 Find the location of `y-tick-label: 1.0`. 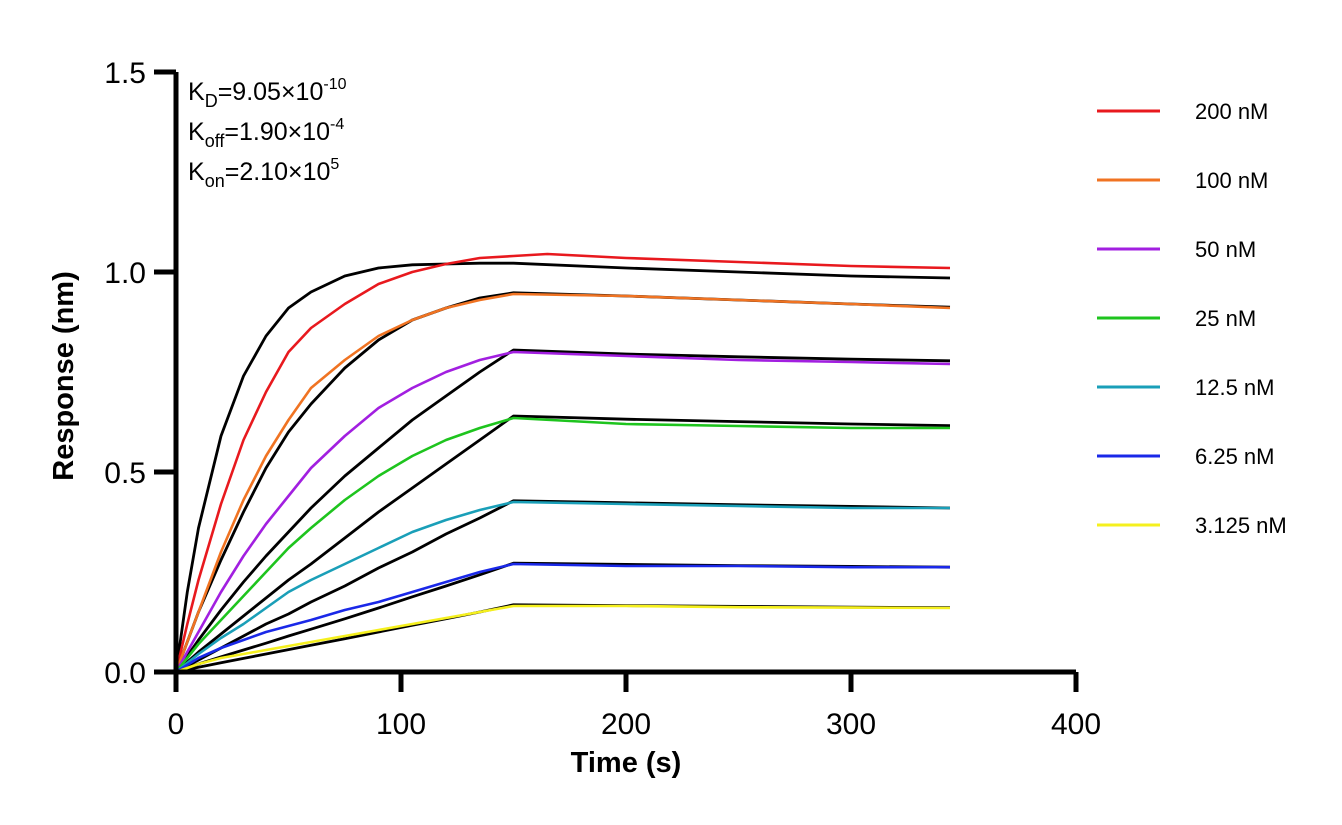

y-tick-label: 1.0 is located at coordinates (125, 273).